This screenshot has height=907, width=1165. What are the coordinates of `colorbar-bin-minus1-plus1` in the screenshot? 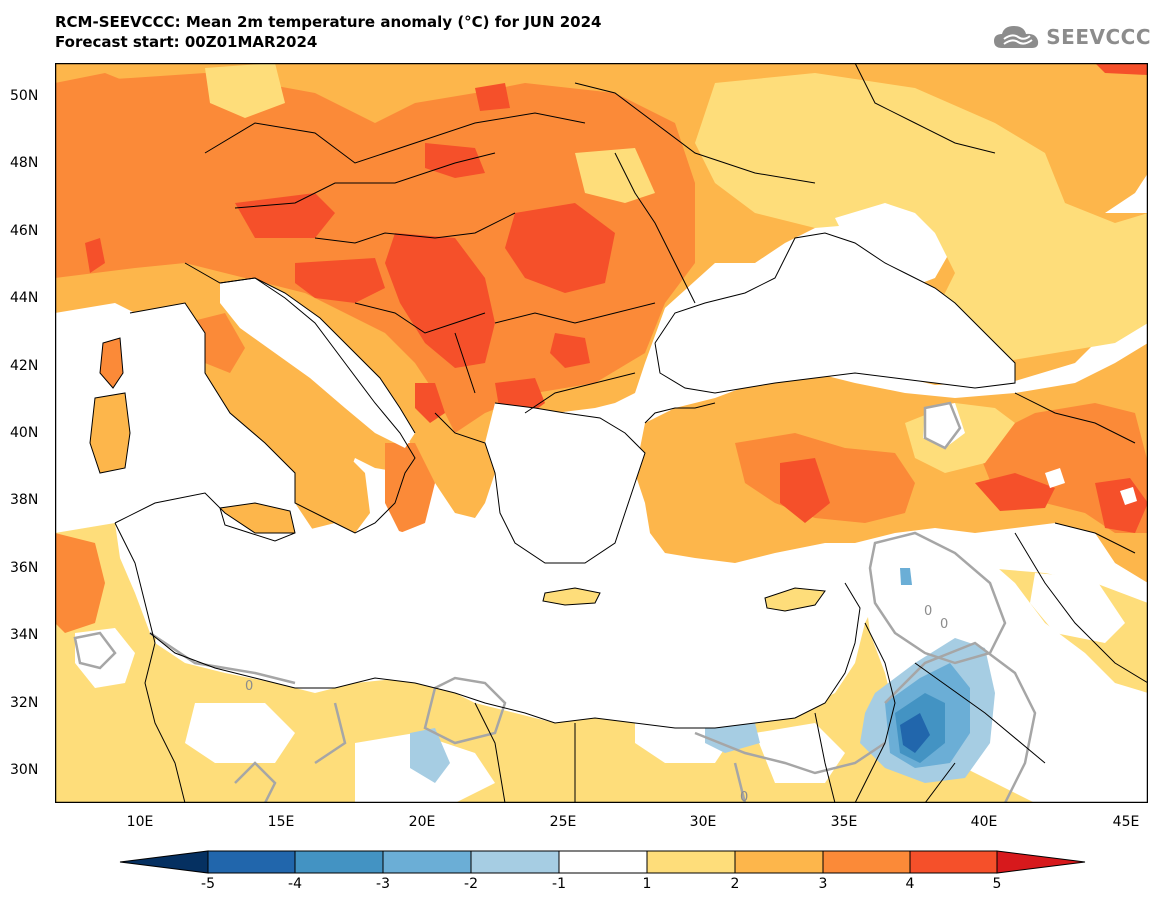 It's located at (603, 862).